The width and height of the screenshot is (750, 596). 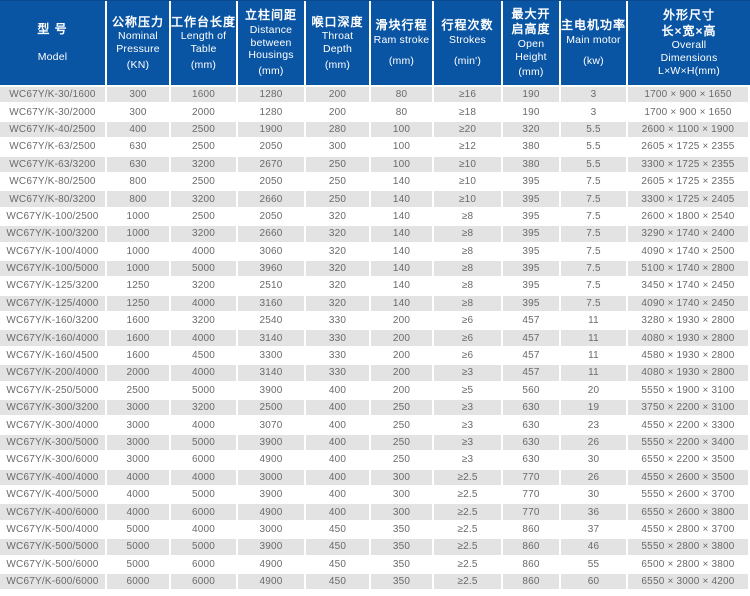 I want to click on column-header-zh-line: 外形尺寸, so click(x=688, y=15).